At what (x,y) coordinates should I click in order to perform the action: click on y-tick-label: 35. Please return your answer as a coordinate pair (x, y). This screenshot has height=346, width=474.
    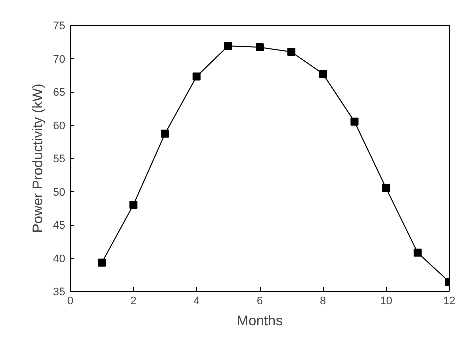
    Looking at the image, I should click on (59, 292).